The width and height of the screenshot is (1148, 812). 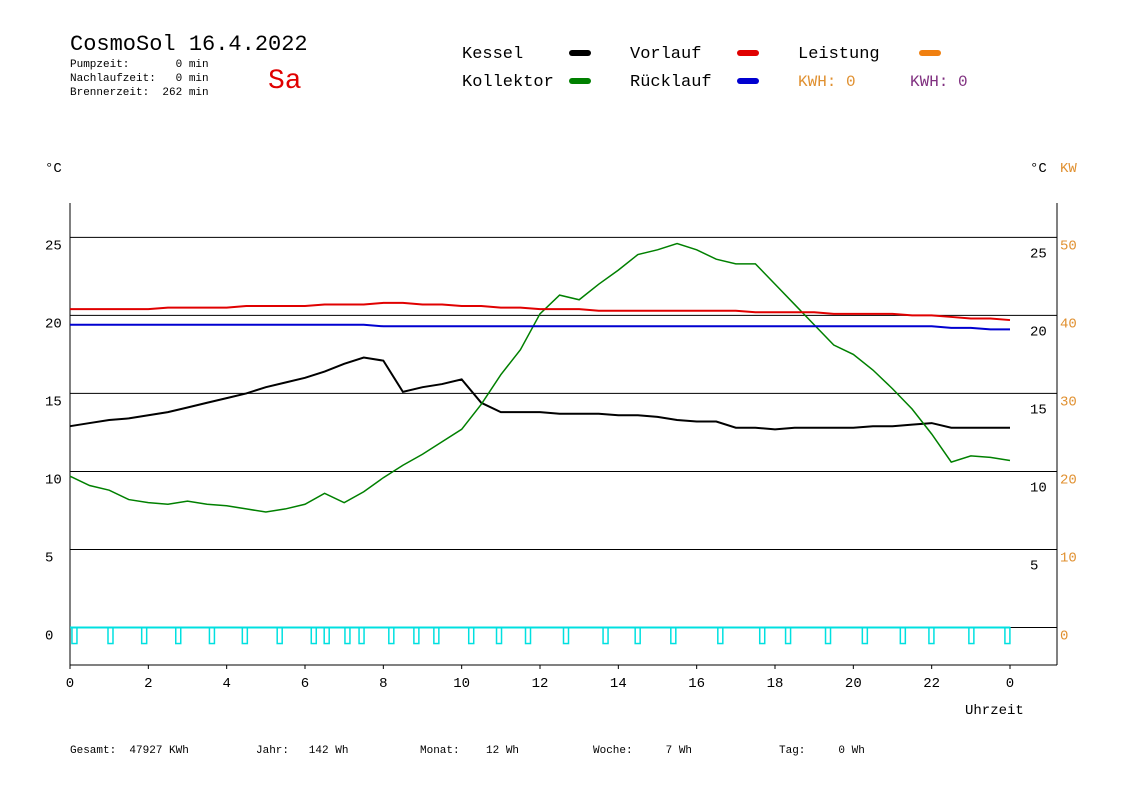 I want to click on footer: Monat: 12 Wh, so click(x=469, y=751).